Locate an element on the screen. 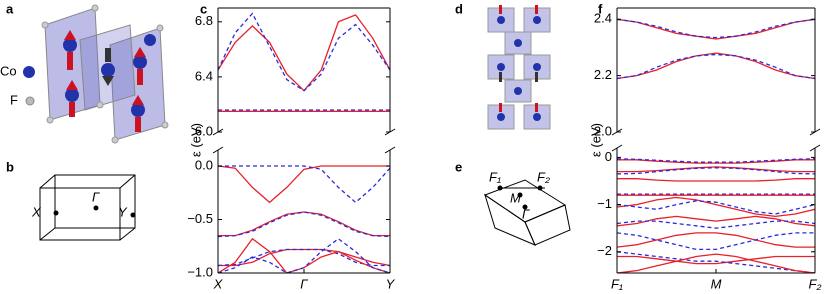 This screenshot has height=294, width=830. y-tick-label: 6.8 is located at coordinates (204, 20).